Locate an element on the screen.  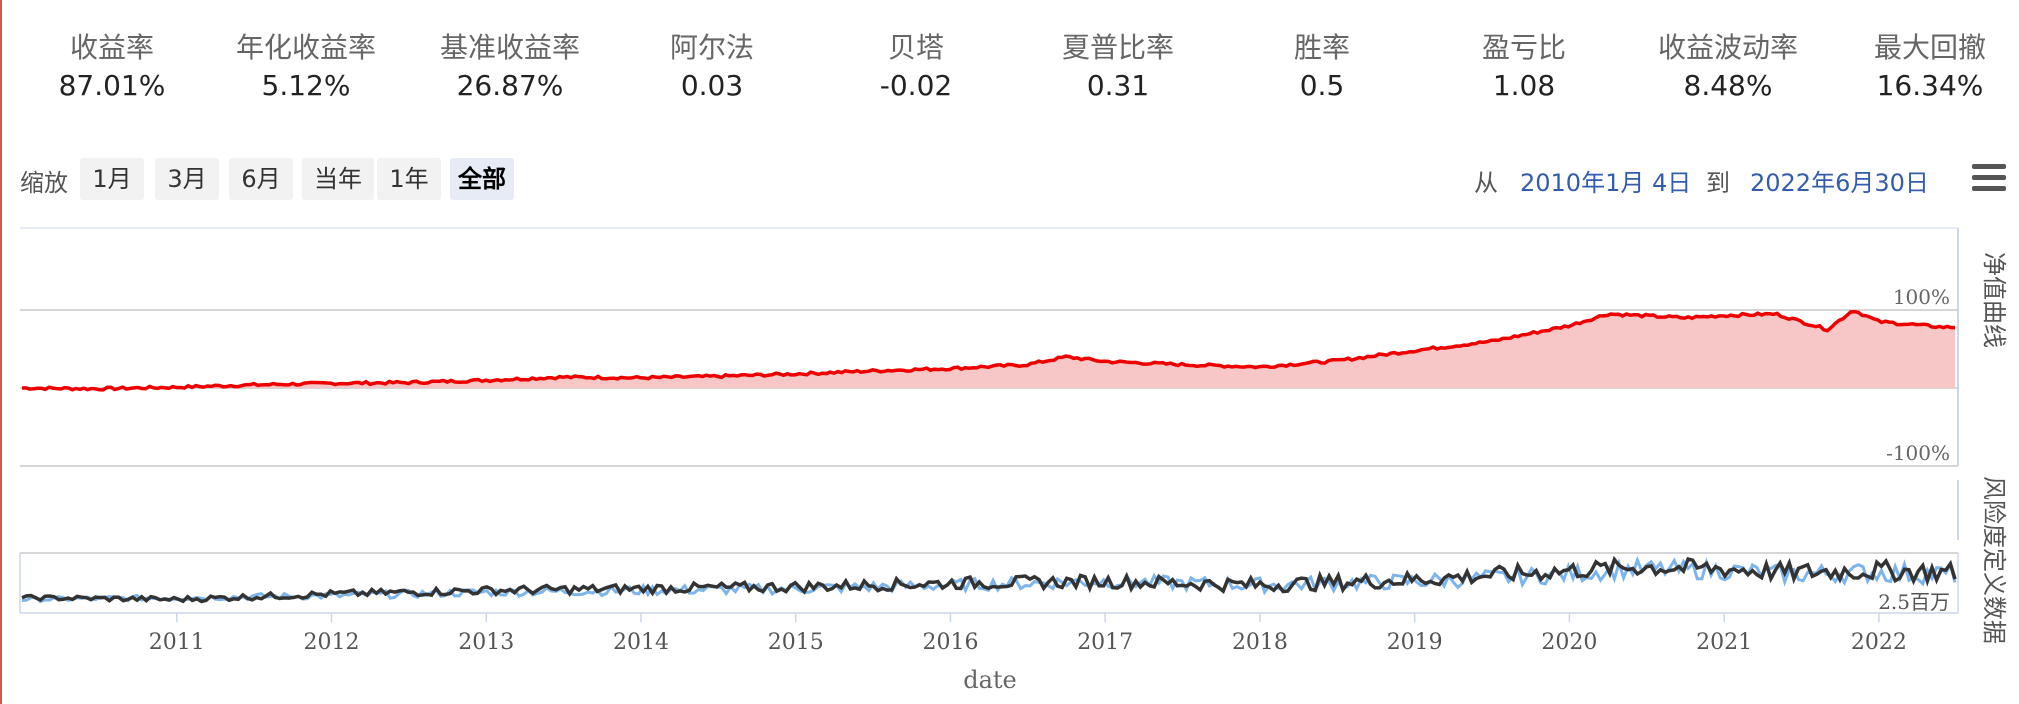
stat-3: 阿尔法 0.03 is located at coordinates (712, 67).